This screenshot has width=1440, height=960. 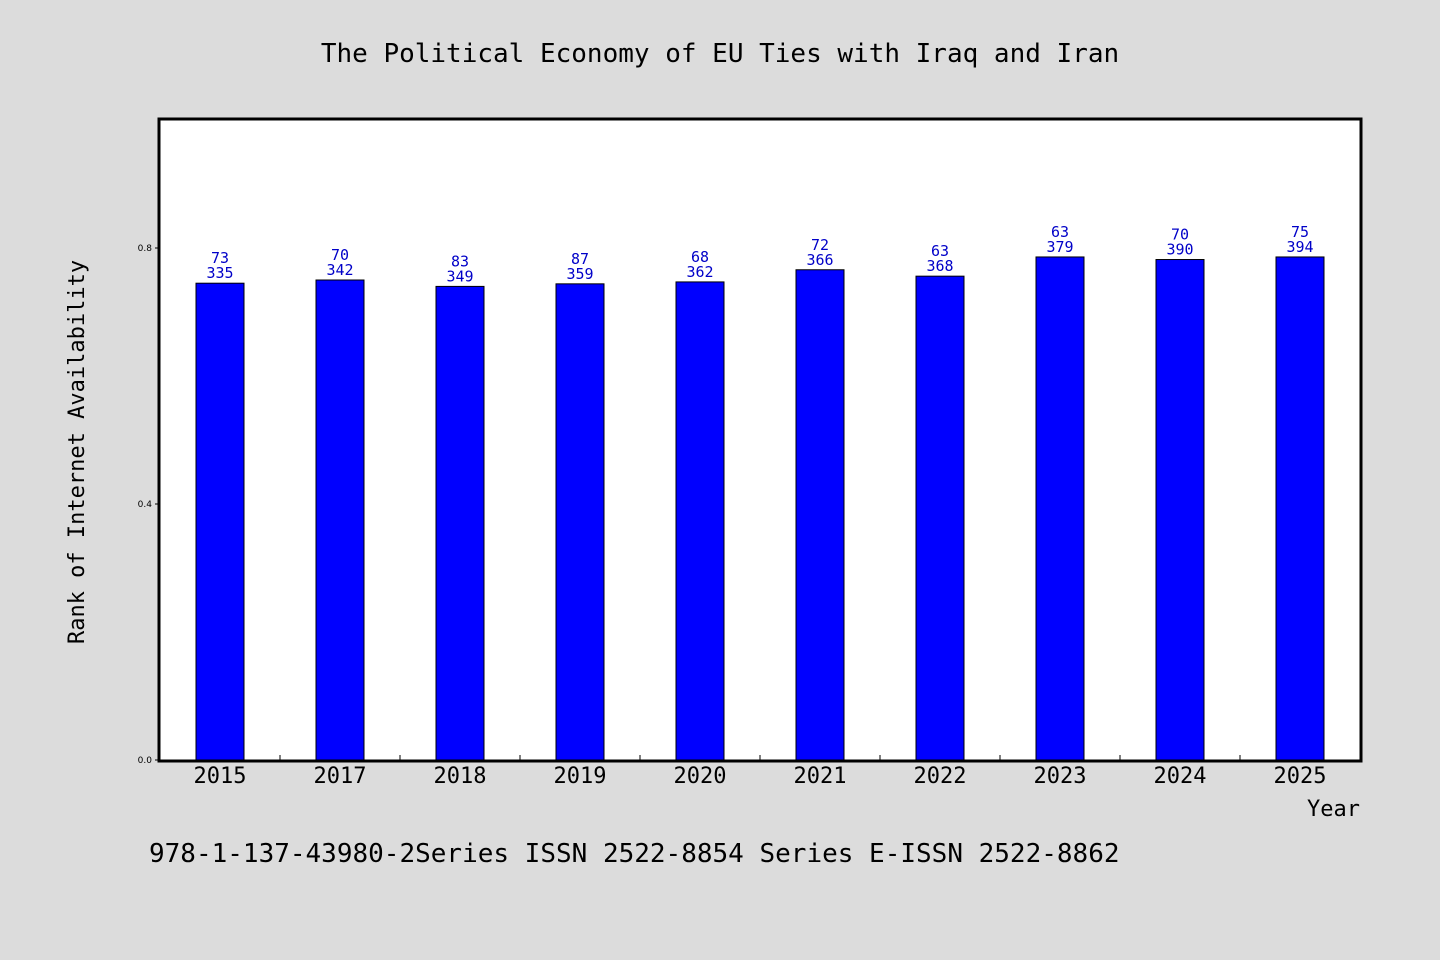 I want to click on y-tick-label: 0.0, so click(x=145, y=761).